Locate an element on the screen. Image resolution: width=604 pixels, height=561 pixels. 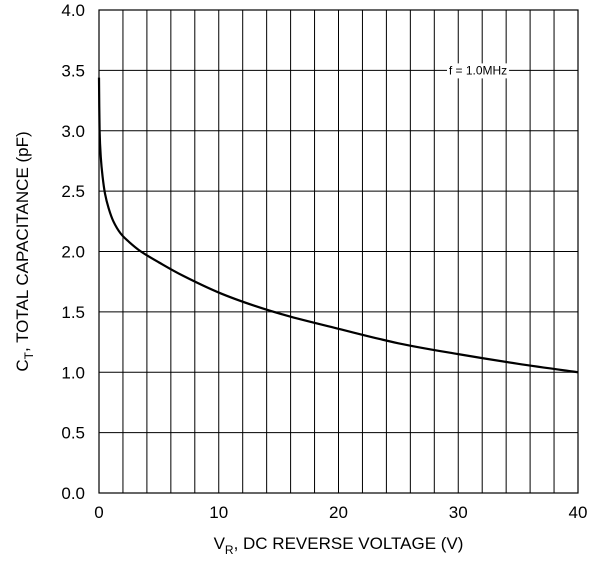
x-axis-title: VR, DC REVERSE VOLTAGE (V) is located at coordinates (339, 545).